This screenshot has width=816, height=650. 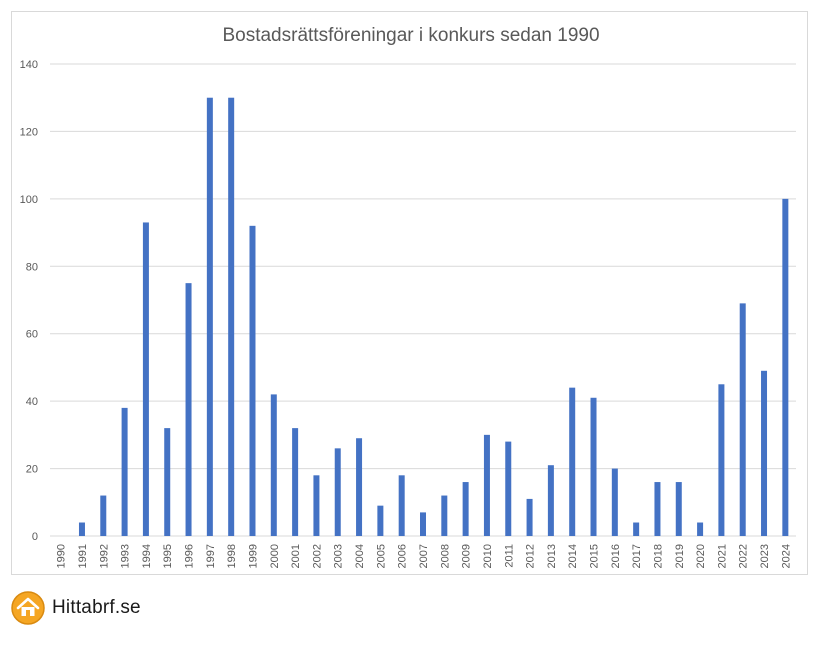 I want to click on x-tick-label: 2009, so click(x=467, y=556).